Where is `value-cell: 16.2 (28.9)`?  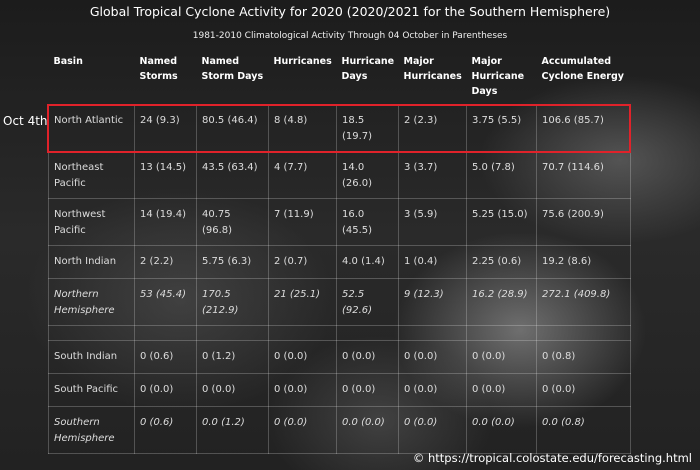
value-cell: 16.2 (28.9) is located at coordinates (501, 302).